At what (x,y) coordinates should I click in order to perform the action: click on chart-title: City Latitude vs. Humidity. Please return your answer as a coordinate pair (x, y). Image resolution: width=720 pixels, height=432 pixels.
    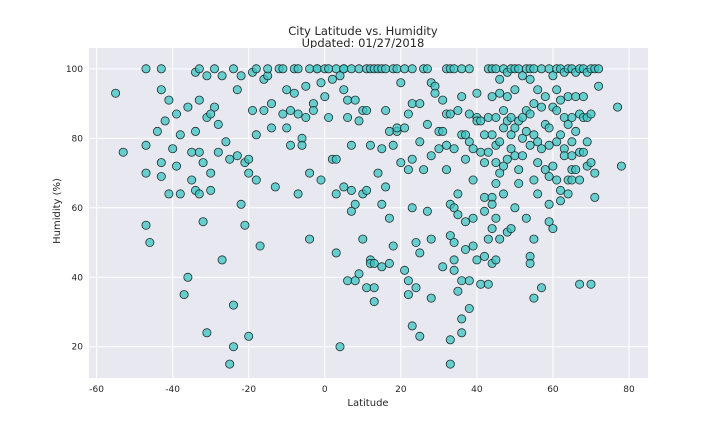
    Looking at the image, I should click on (363, 31).